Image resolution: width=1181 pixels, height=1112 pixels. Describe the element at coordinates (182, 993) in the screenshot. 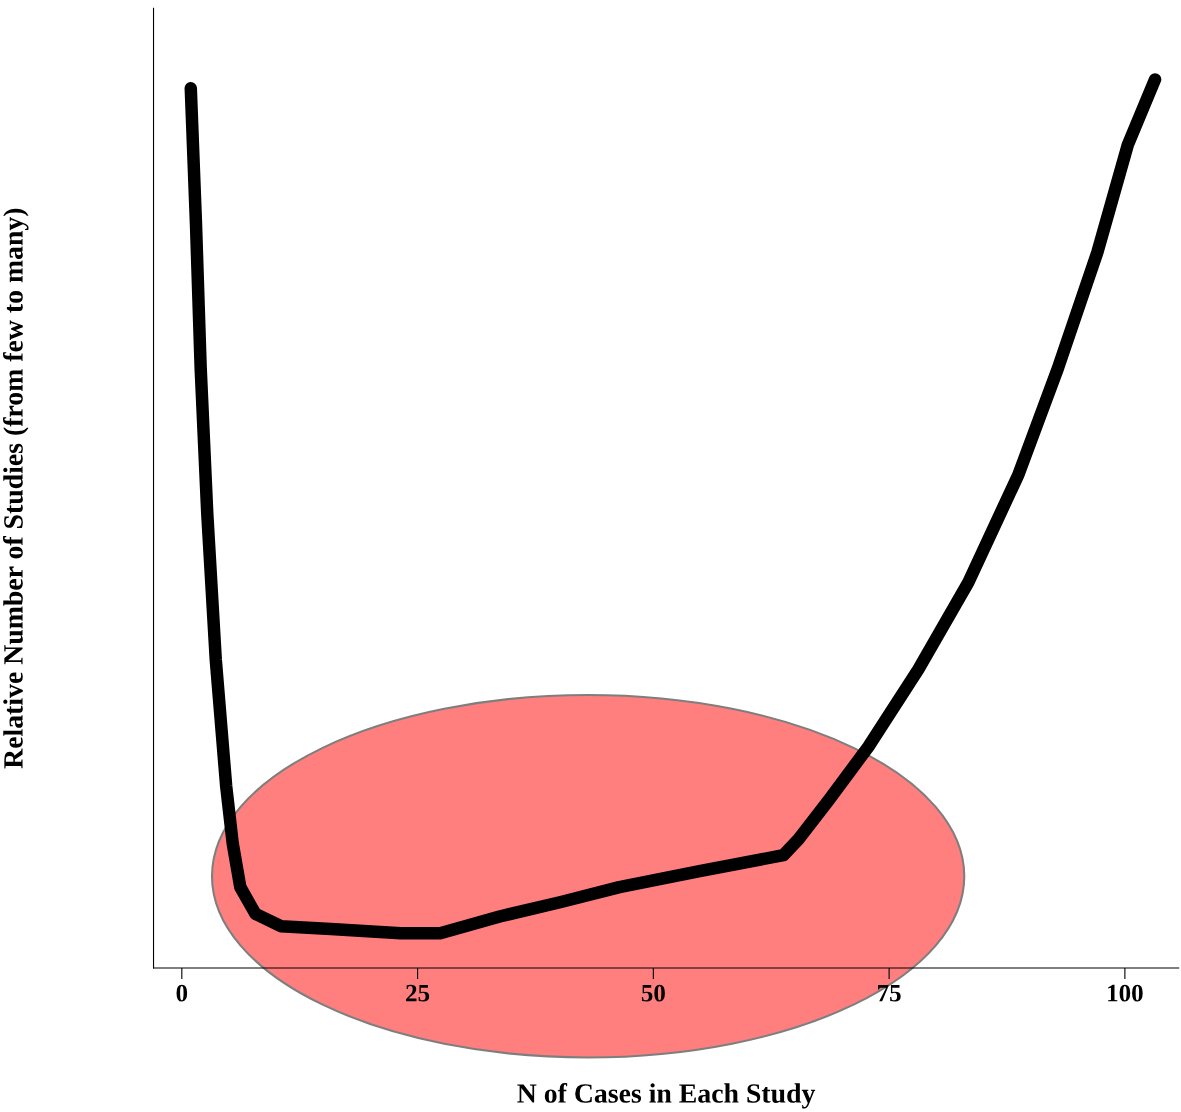

I see `x-tick-label: 0` at that location.